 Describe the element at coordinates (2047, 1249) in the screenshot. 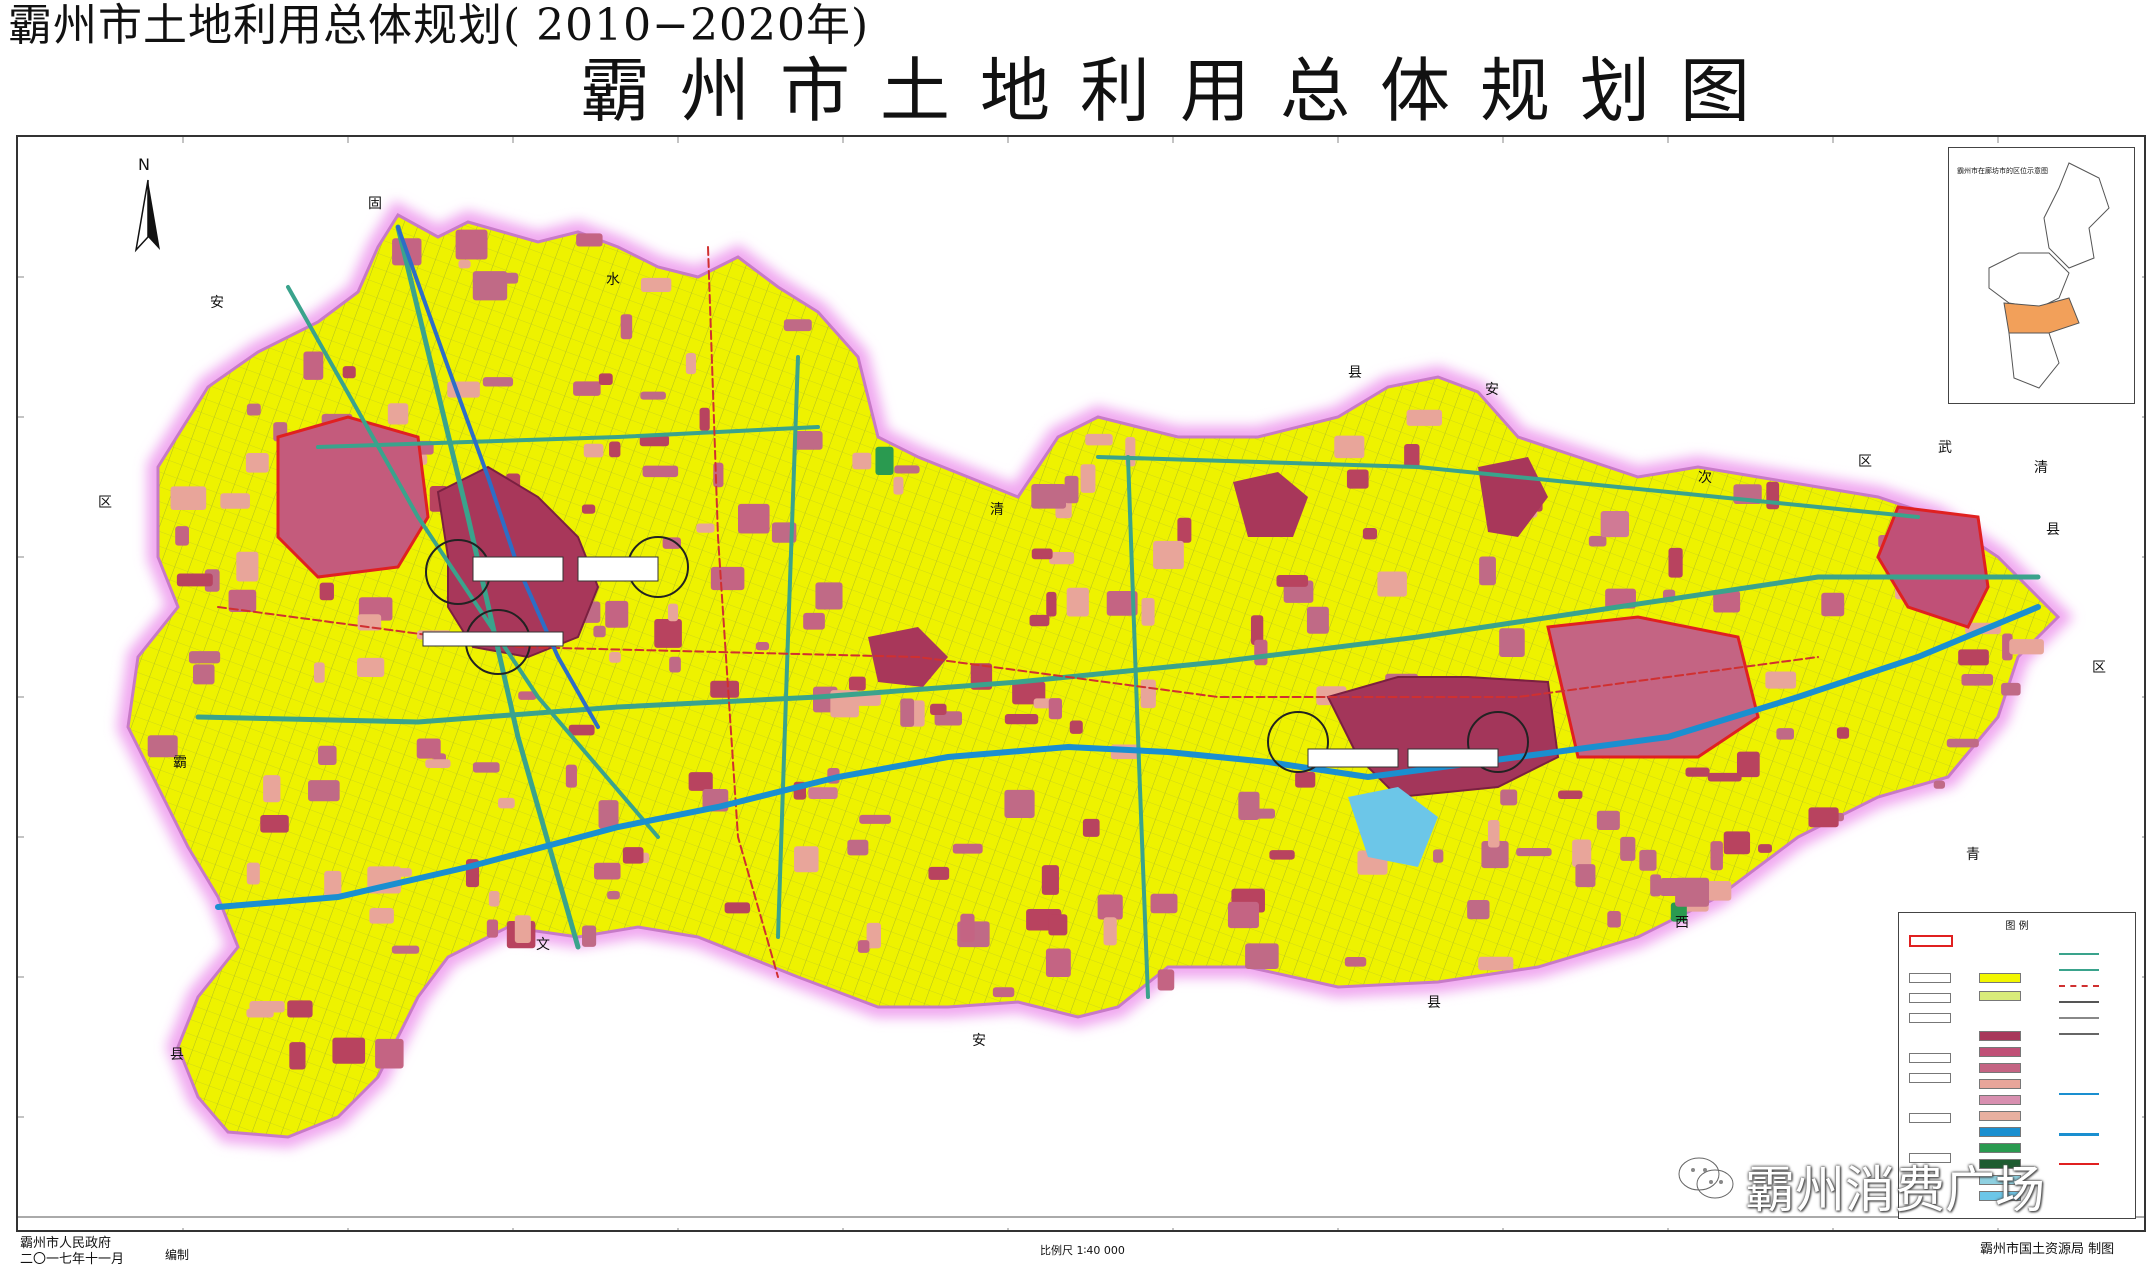

I see `footer-producer: 霸州市国土资源局 制图` at that location.